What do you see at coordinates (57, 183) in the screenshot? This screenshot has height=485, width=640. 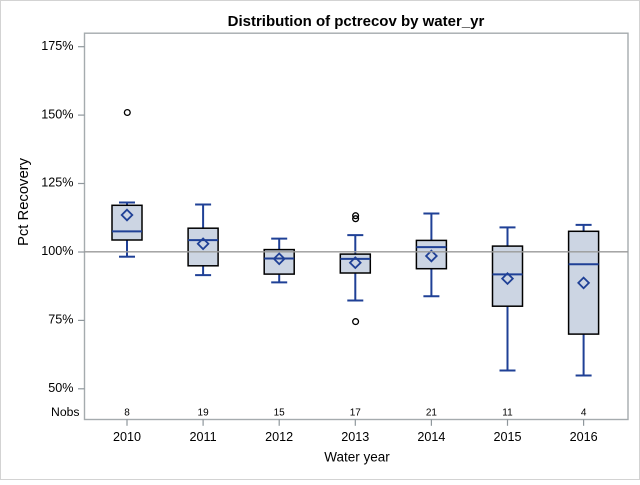 I see `svg-text: 125%` at bounding box center [57, 183].